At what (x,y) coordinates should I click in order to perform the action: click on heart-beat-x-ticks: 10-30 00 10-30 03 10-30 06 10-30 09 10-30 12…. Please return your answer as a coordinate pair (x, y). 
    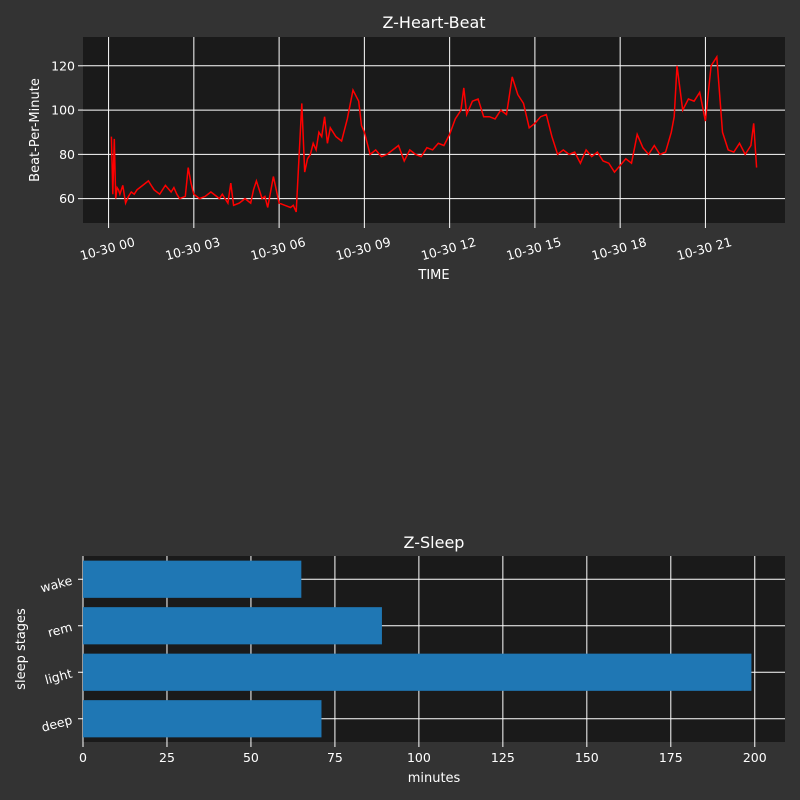
    Looking at the image, I should click on (405, 243).